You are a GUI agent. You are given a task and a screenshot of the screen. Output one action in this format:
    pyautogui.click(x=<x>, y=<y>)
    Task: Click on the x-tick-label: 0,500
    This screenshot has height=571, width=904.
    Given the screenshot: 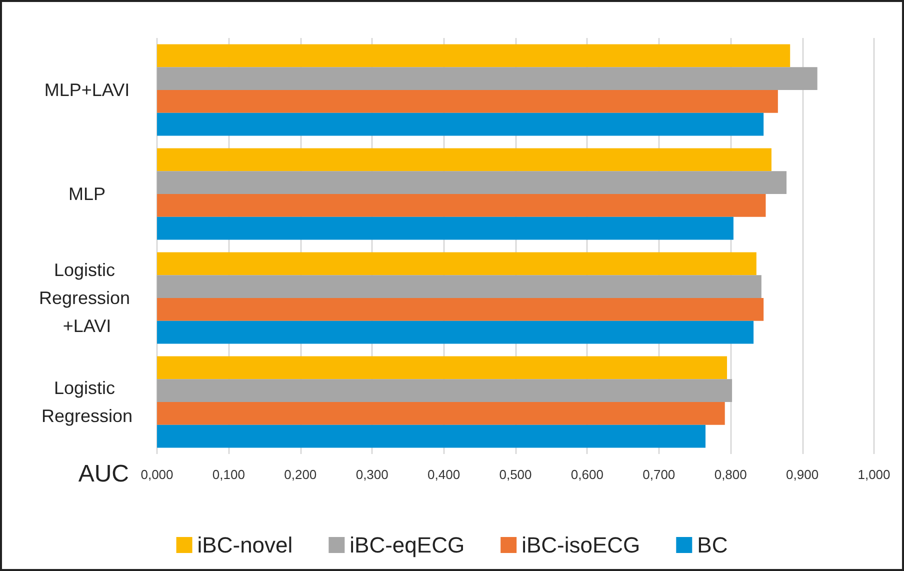 What is the action you would take?
    pyautogui.click(x=515, y=474)
    